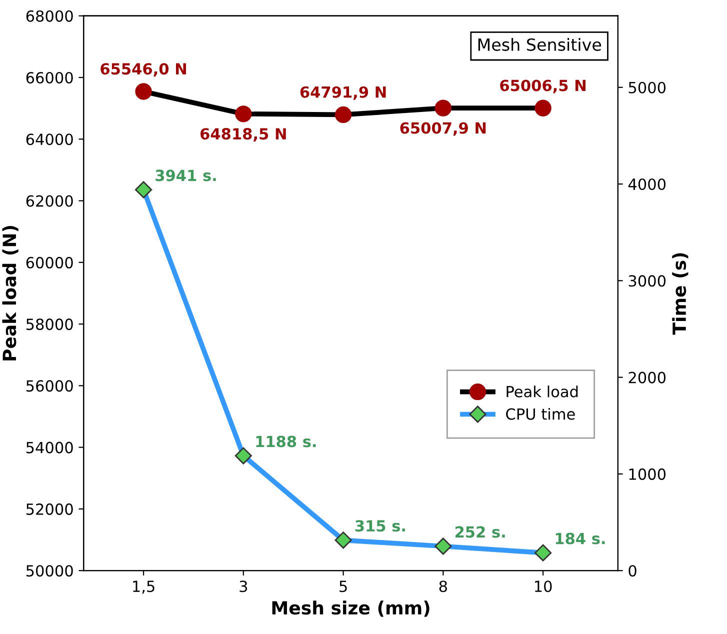 Image resolution: width=727 pixels, height=634 pixels. I want to click on y2-tick-label: 5000, so click(647, 88).